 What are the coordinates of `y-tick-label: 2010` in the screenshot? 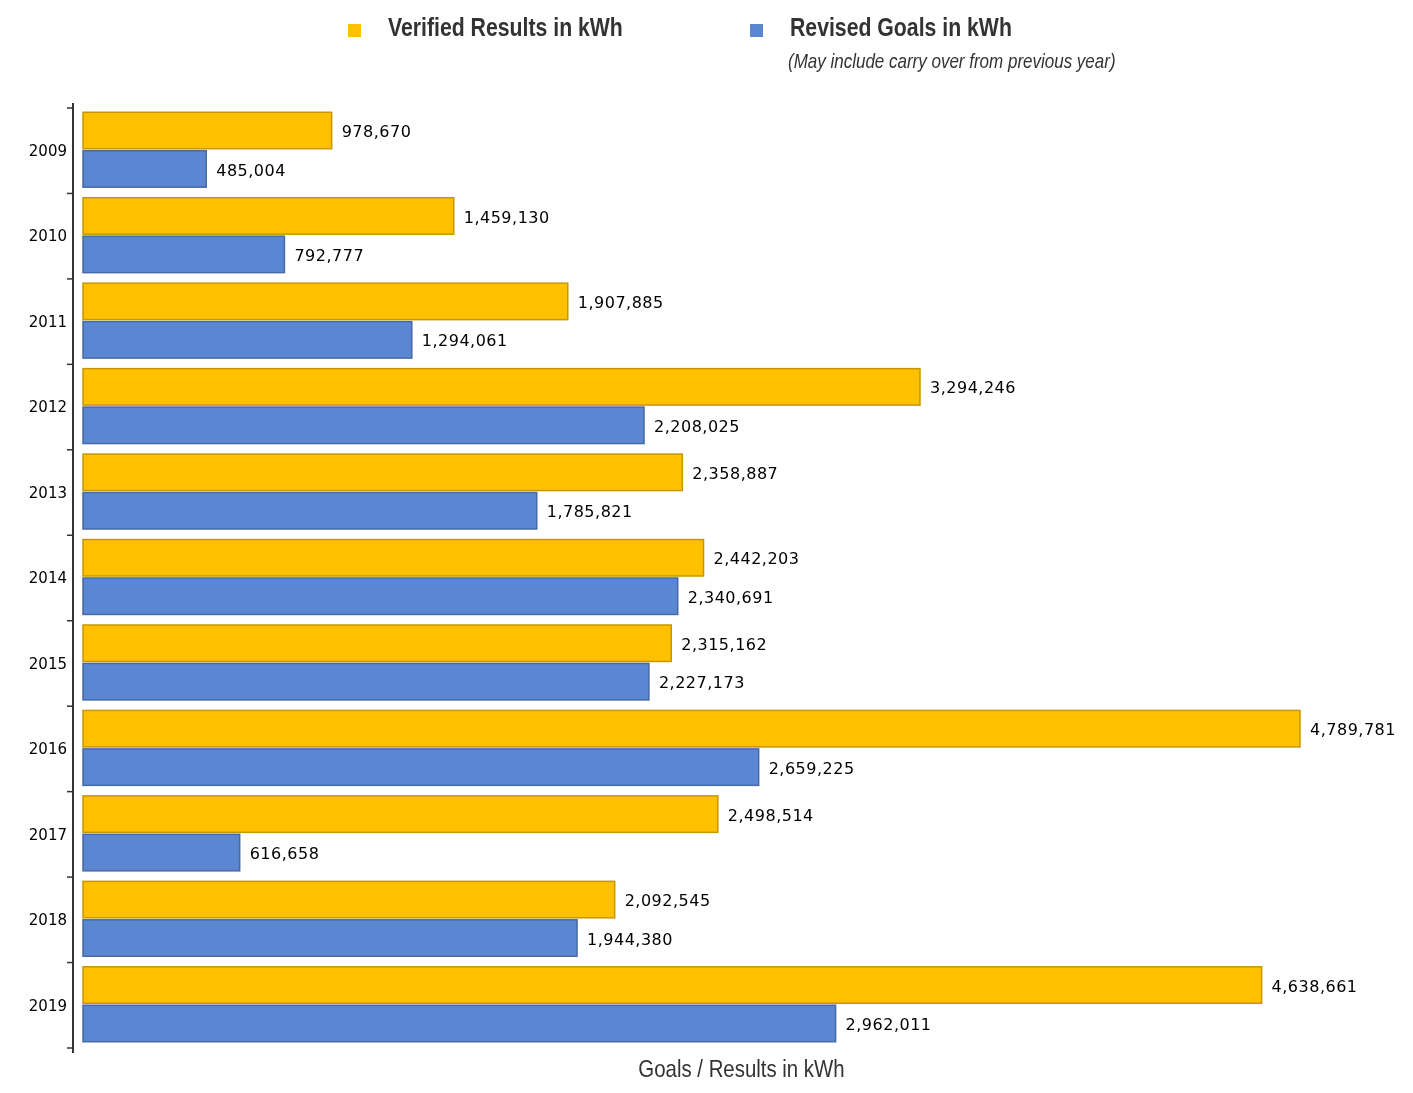 It's located at (47, 236).